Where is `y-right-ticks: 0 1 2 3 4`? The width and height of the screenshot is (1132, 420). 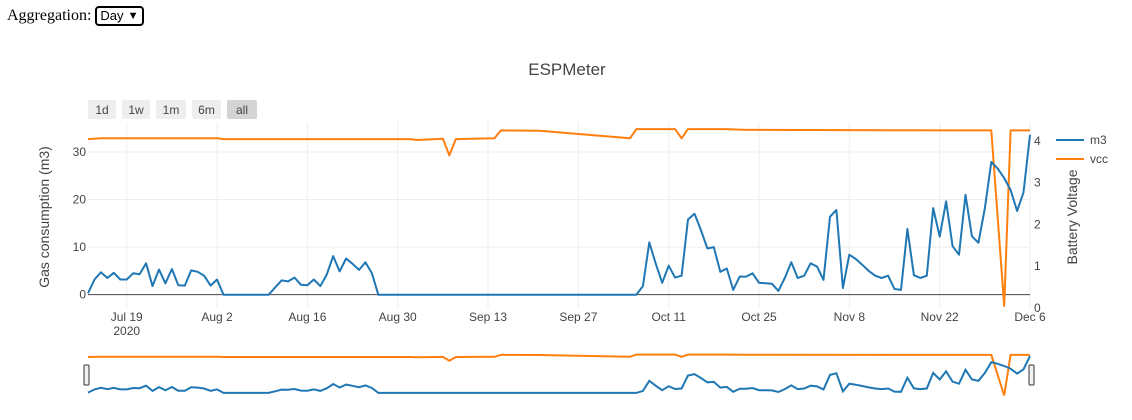 y-right-ticks: 0 1 2 3 4 is located at coordinates (1037, 224).